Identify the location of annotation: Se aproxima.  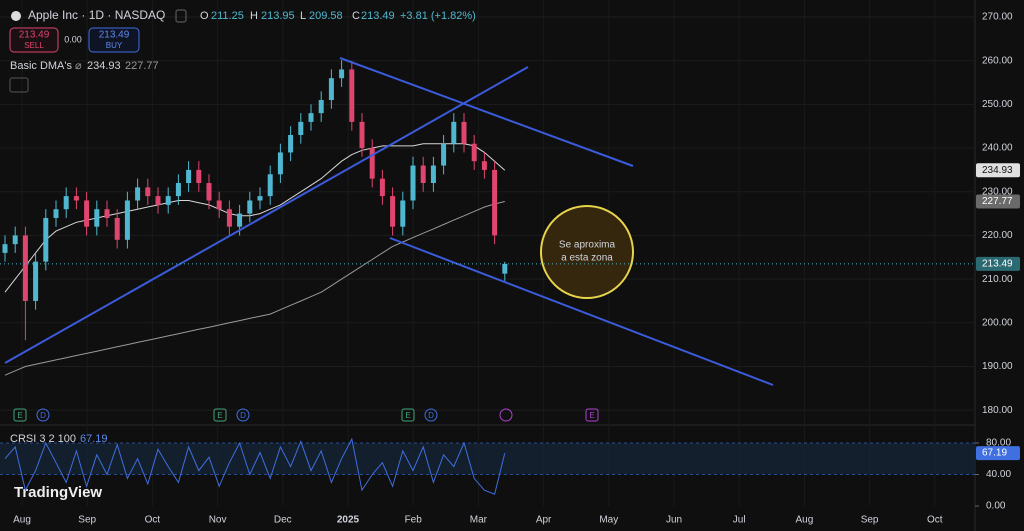
(587, 245).